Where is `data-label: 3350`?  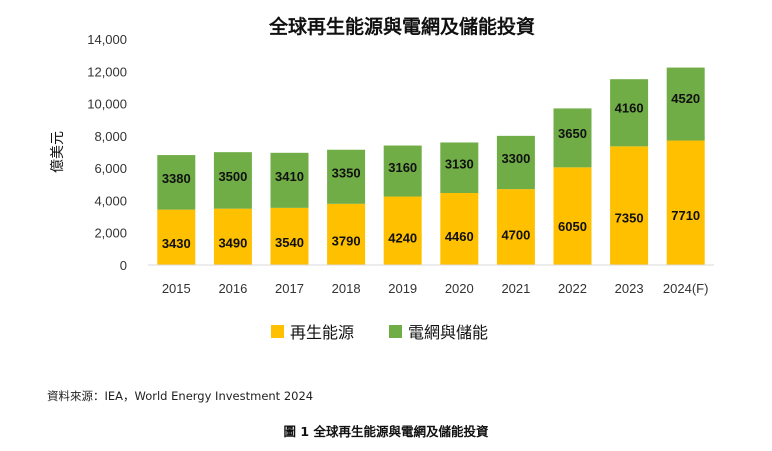 data-label: 3350 is located at coordinates (346, 172).